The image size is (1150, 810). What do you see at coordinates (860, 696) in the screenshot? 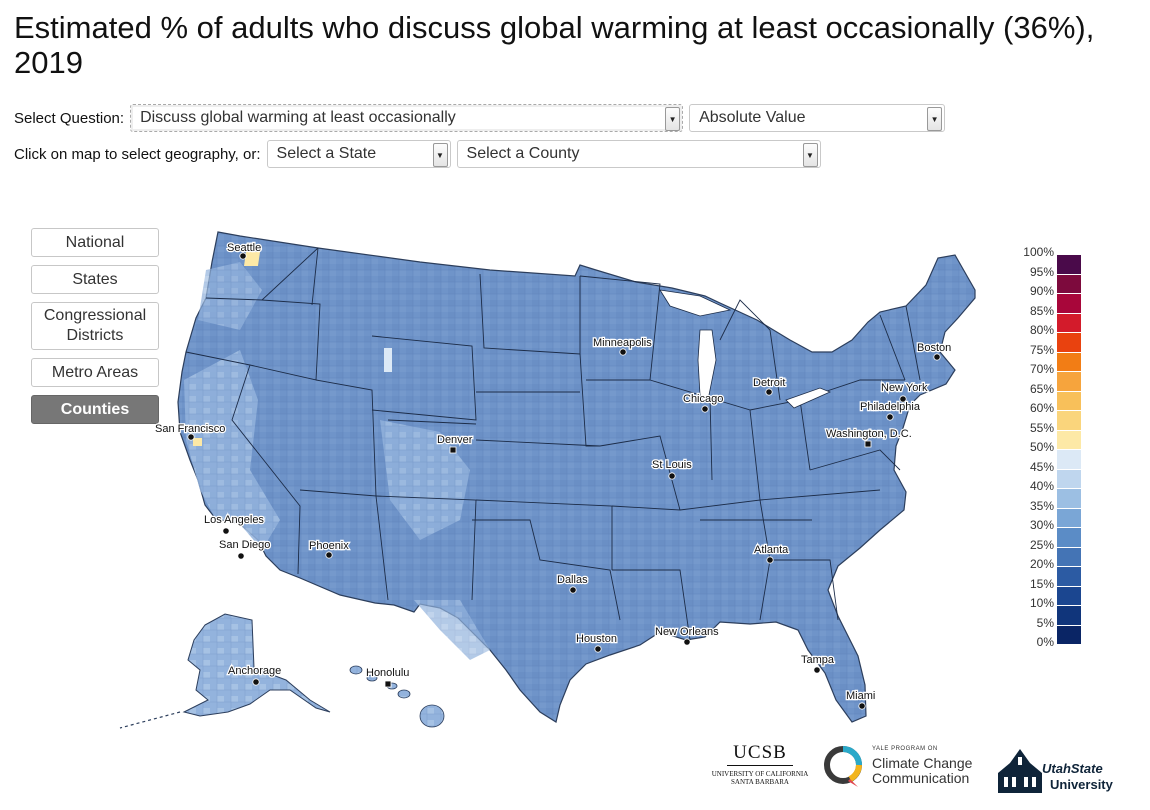
I see `city-label: Miami` at bounding box center [860, 696].